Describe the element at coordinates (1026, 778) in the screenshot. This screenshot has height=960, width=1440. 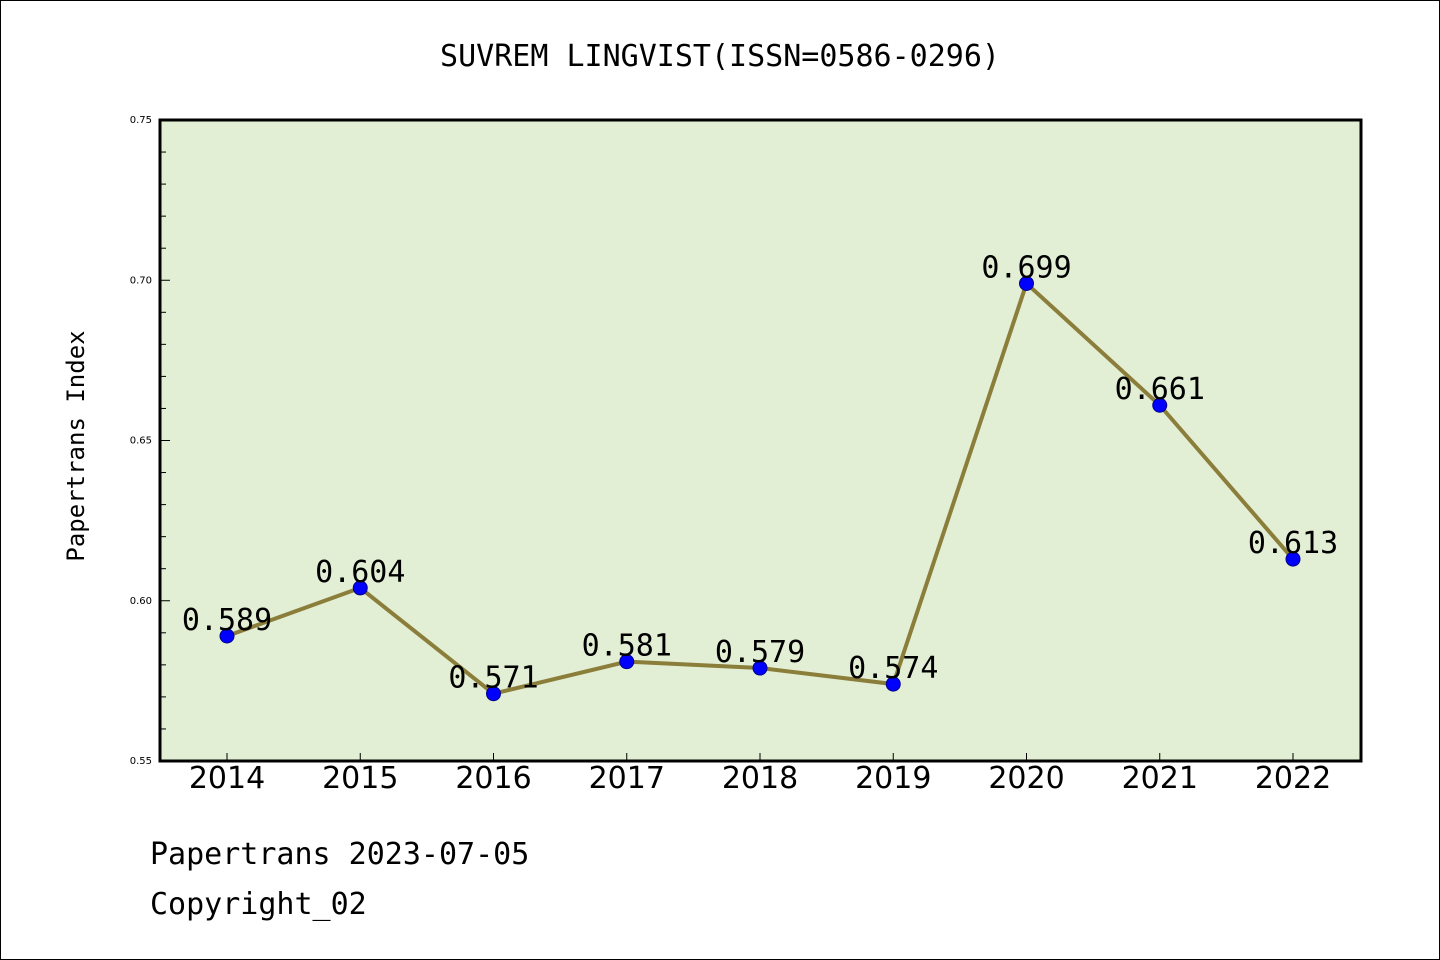
I see `x-tick-label: 2020` at that location.